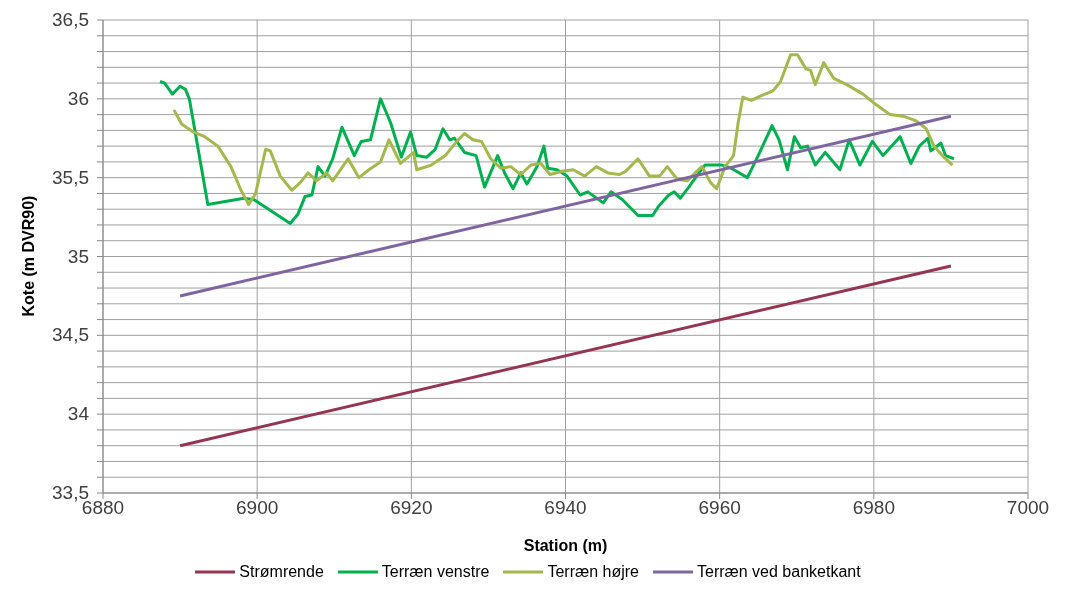  I want to click on legend-label: Terræn venstre, so click(435, 572).